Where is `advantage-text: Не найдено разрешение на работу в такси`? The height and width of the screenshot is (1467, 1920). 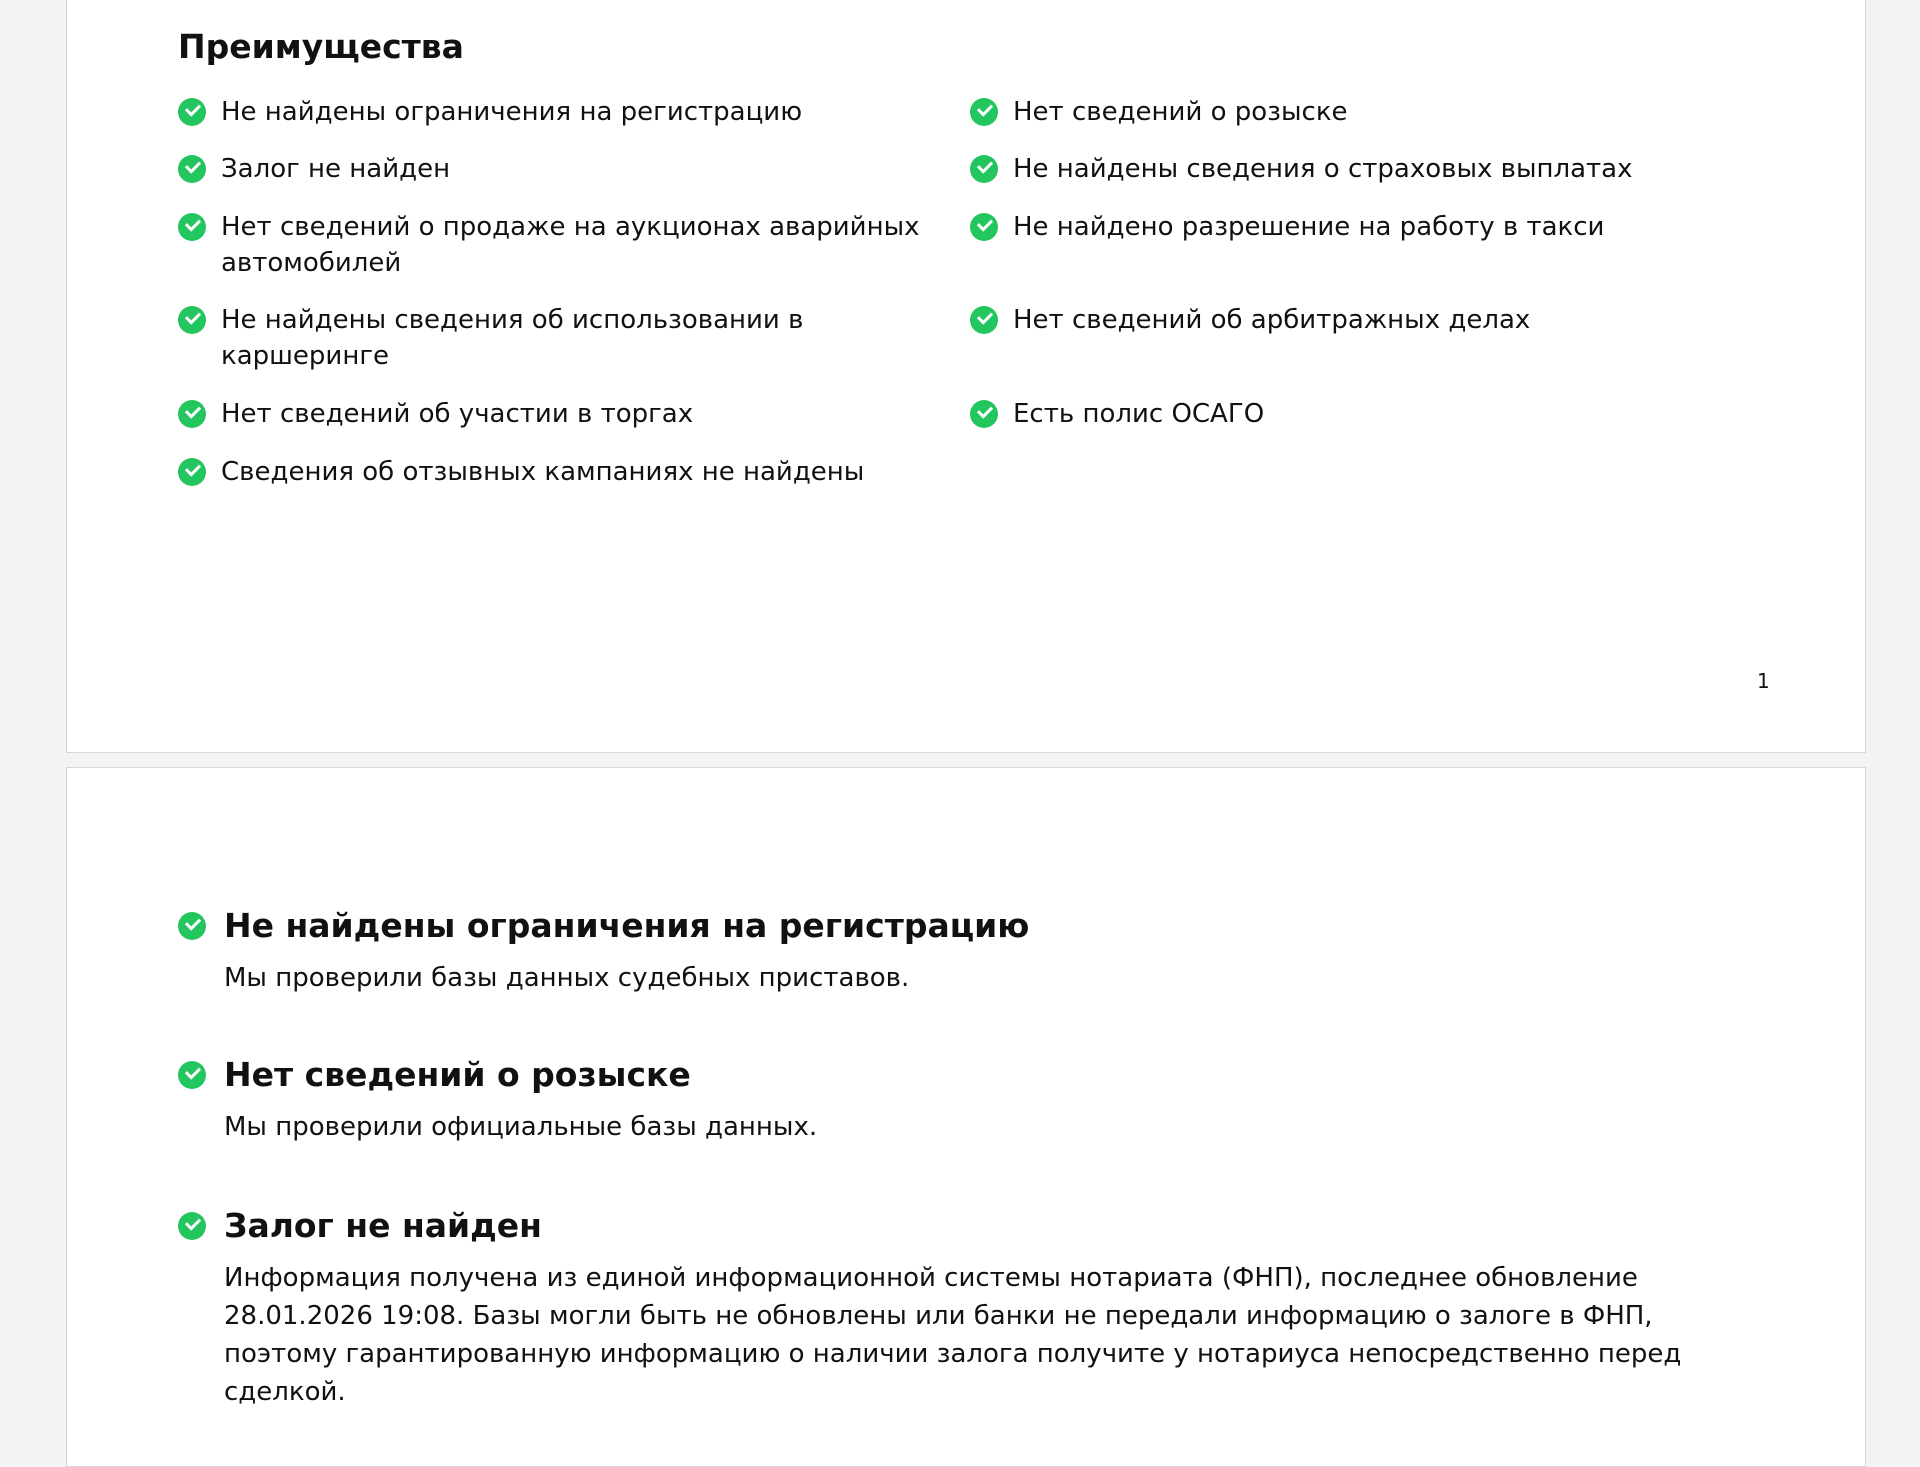 advantage-text: Не найдено разрешение на работу в такси is located at coordinates (1309, 227).